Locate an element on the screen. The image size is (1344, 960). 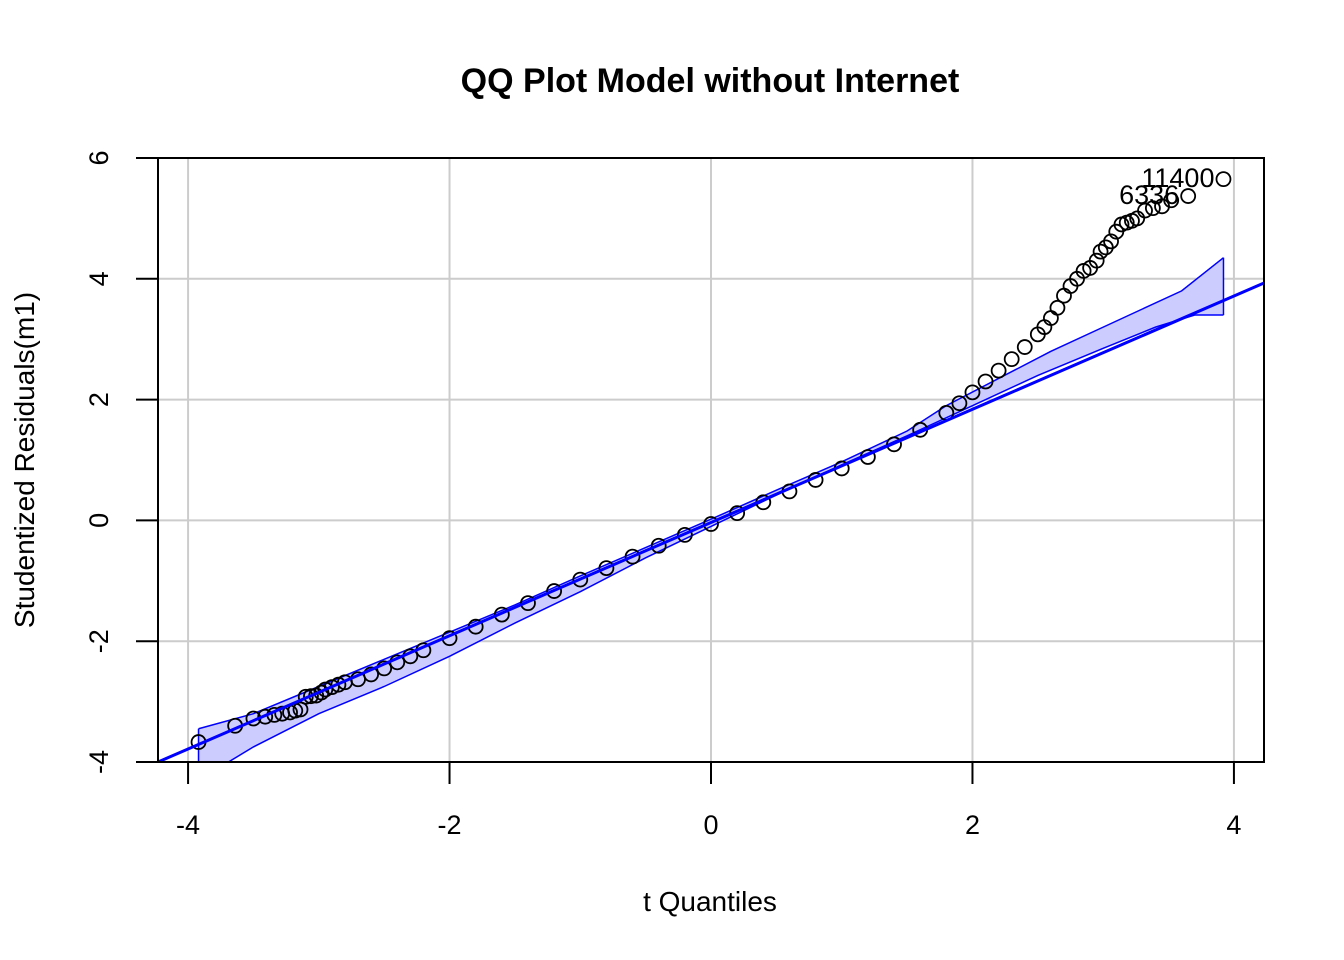
y-tick-label: 0 is located at coordinates (99, 520).